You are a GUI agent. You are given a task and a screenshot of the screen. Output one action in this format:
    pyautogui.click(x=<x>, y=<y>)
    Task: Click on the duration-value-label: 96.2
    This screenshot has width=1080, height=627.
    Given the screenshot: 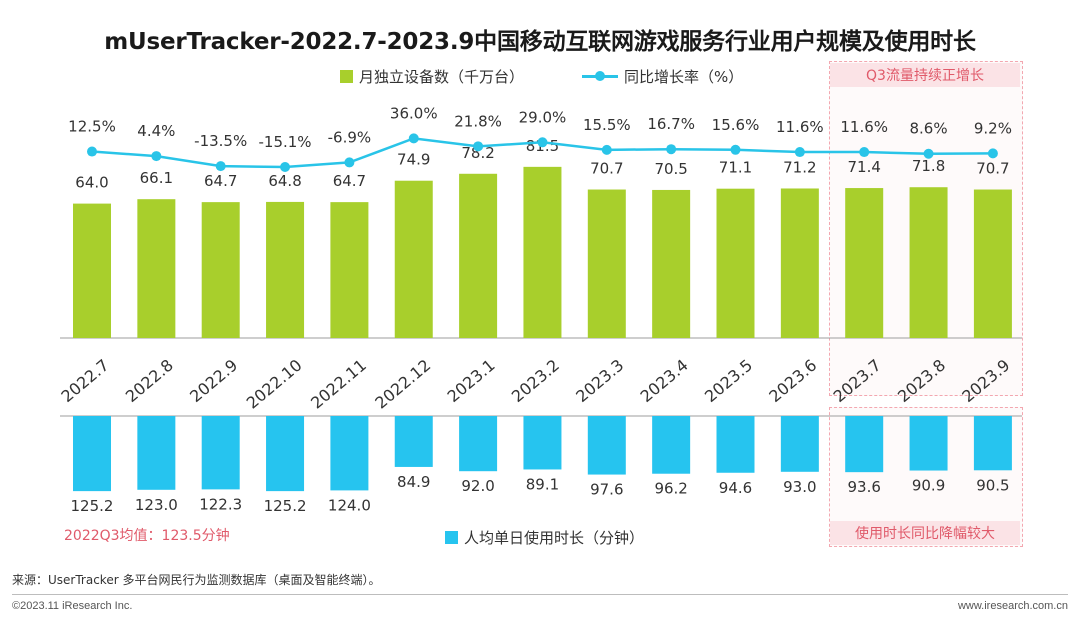 What is the action you would take?
    pyautogui.click(x=670, y=489)
    